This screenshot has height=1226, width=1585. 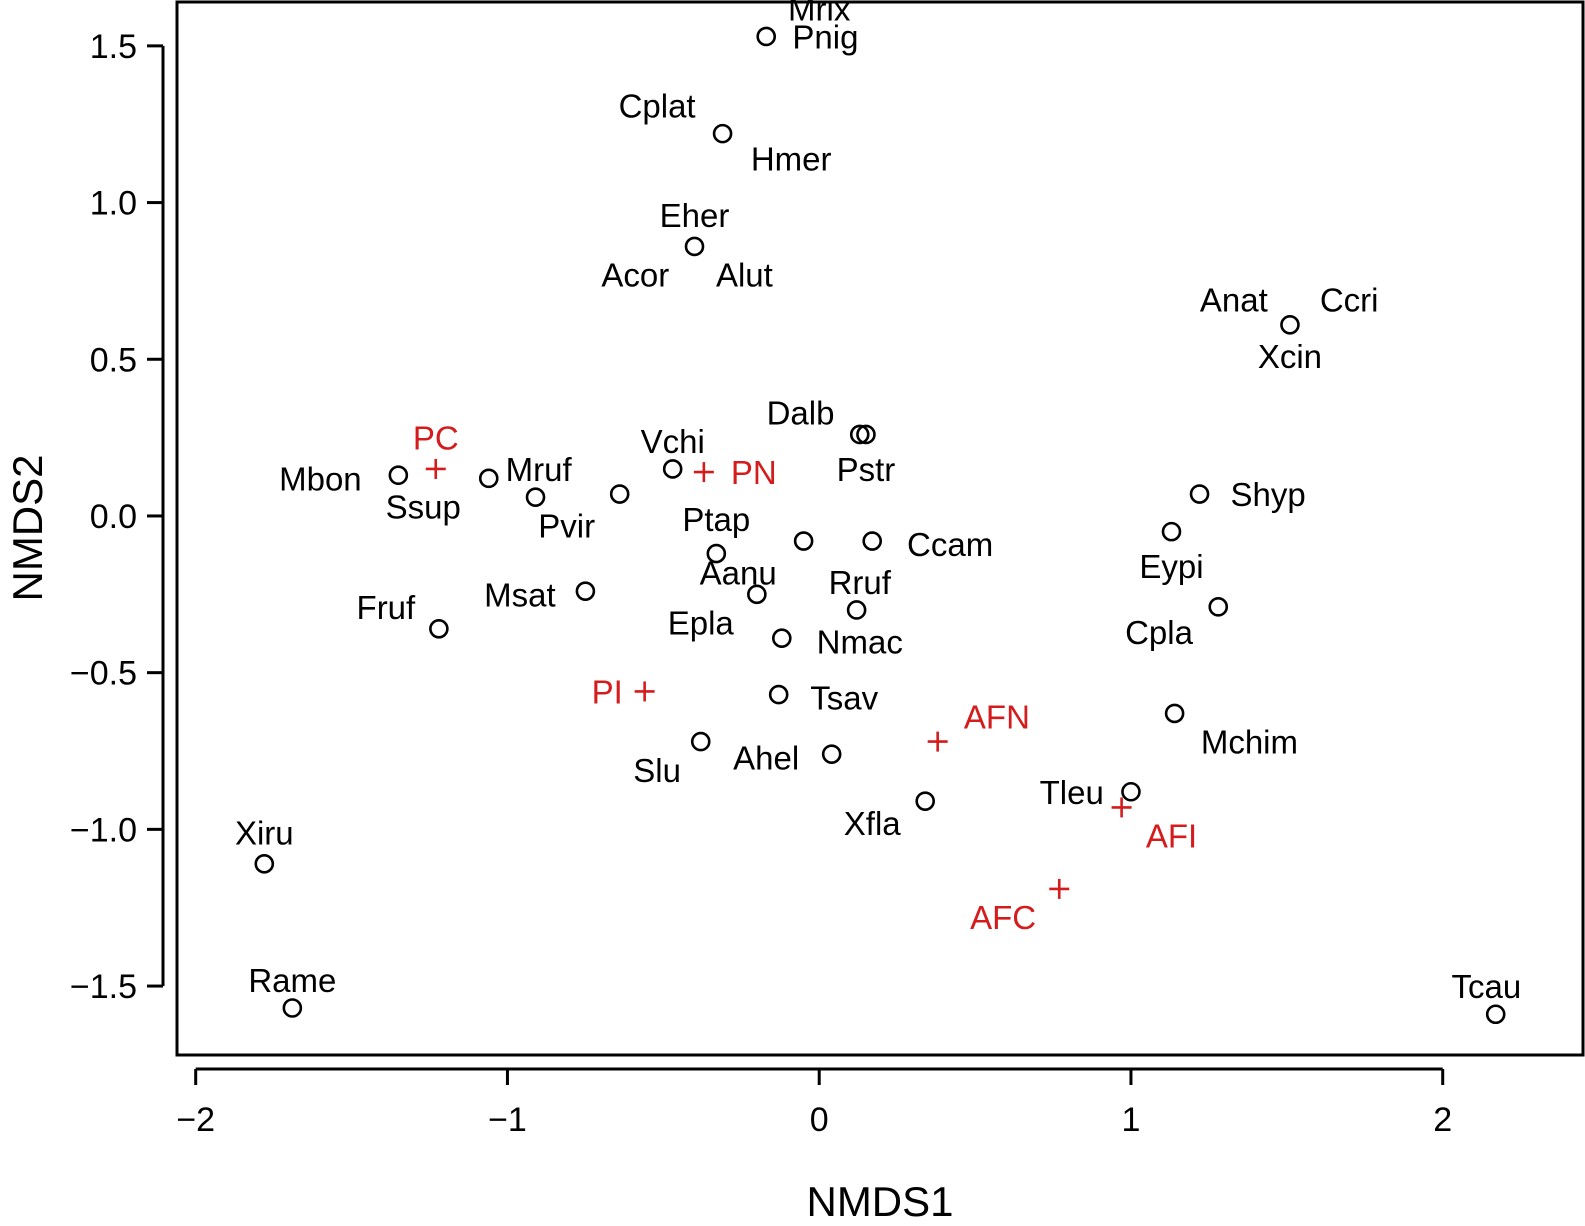 What do you see at coordinates (716, 519) in the screenshot?
I see `species-label: Ptap` at bounding box center [716, 519].